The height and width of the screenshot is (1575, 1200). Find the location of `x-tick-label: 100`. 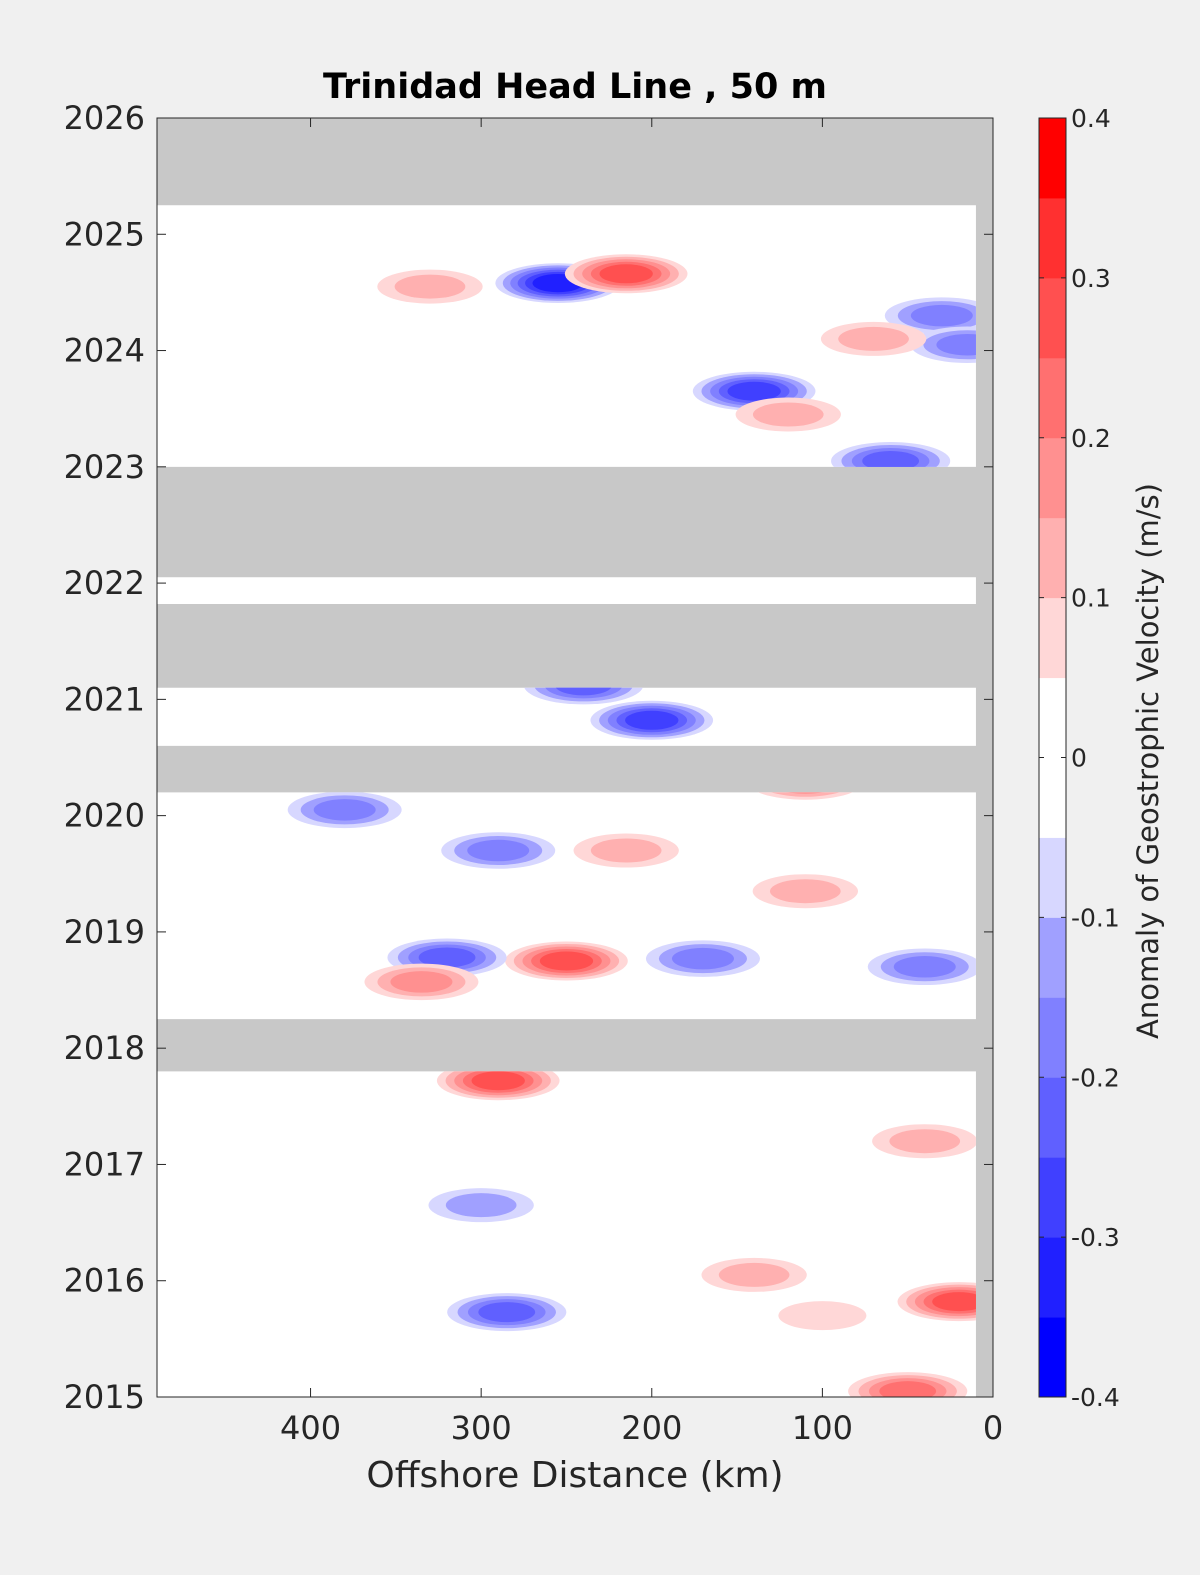

x-tick-label: 100 is located at coordinates (822, 1428).